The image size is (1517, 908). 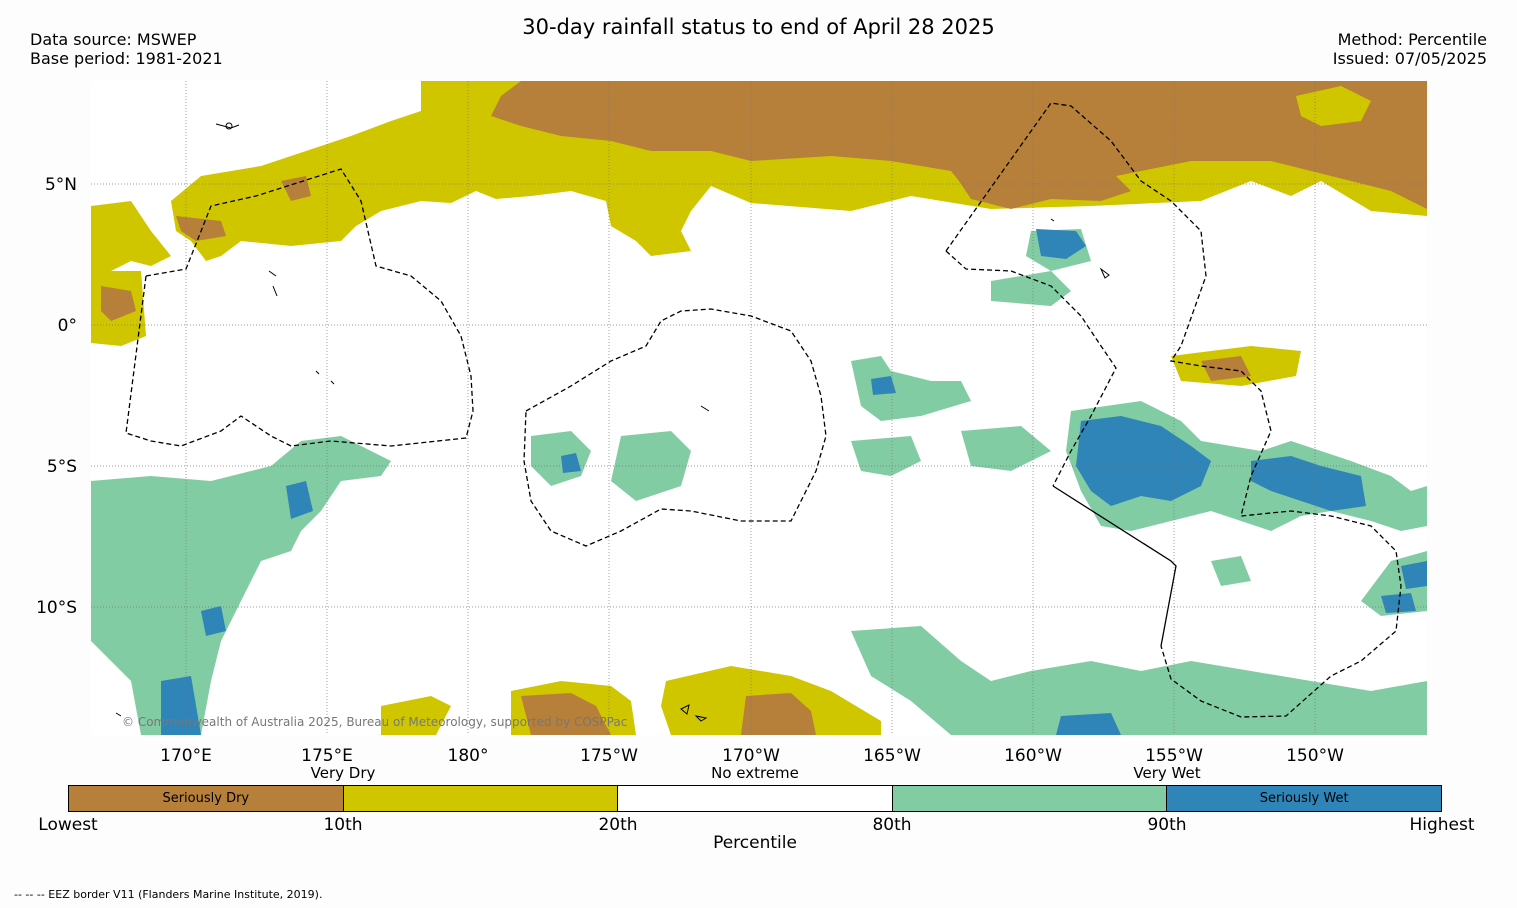 What do you see at coordinates (618, 825) in the screenshot?
I see `legend-tick-20th: 20th` at bounding box center [618, 825].